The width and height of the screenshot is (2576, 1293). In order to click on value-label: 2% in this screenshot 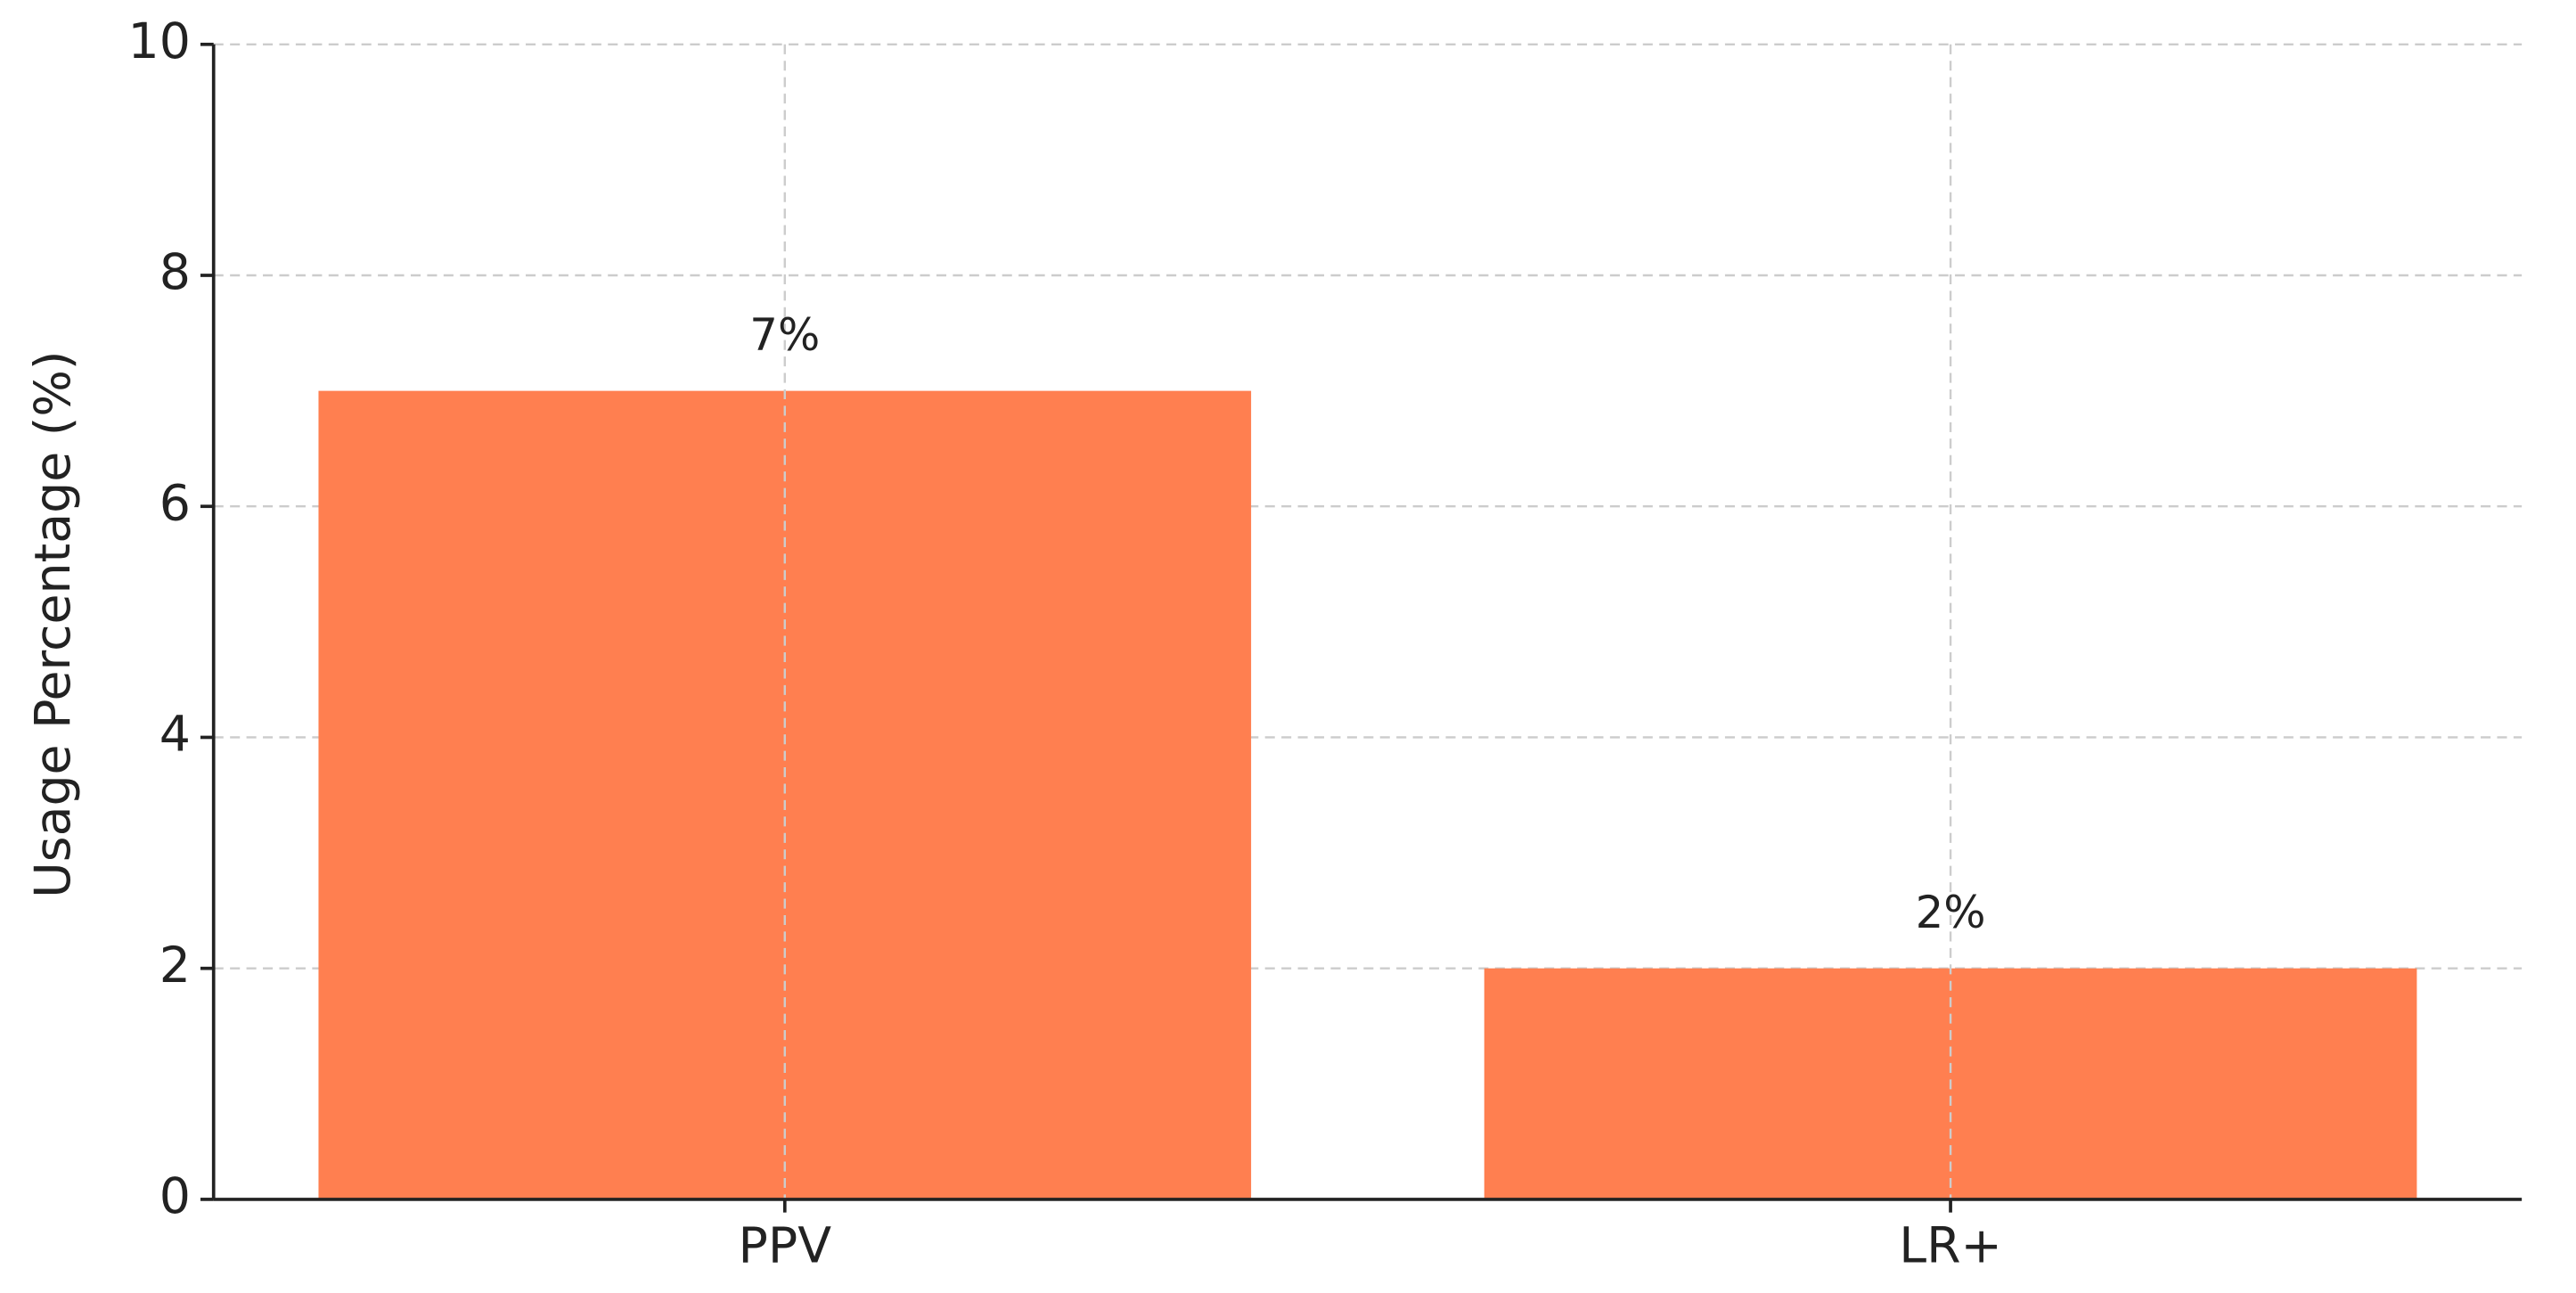, I will do `click(1951, 912)`.